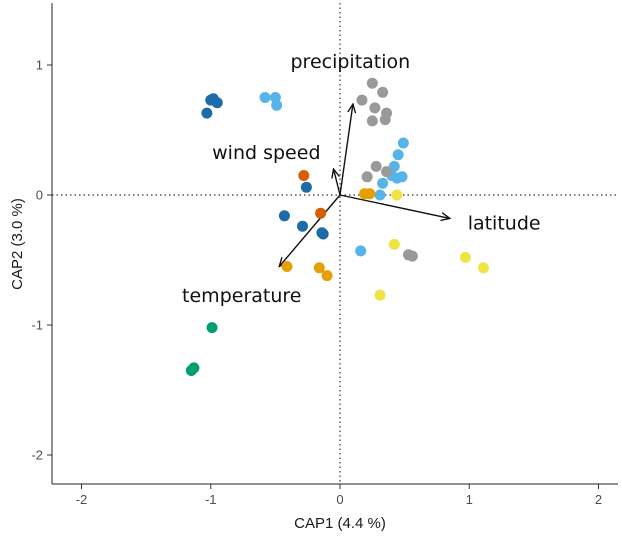  I want to click on y-tick-label: 1, so click(39, 65).